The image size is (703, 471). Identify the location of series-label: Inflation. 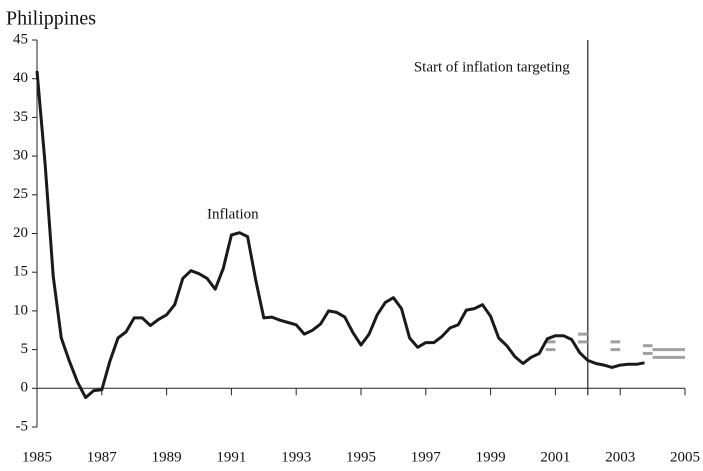
(233, 214).